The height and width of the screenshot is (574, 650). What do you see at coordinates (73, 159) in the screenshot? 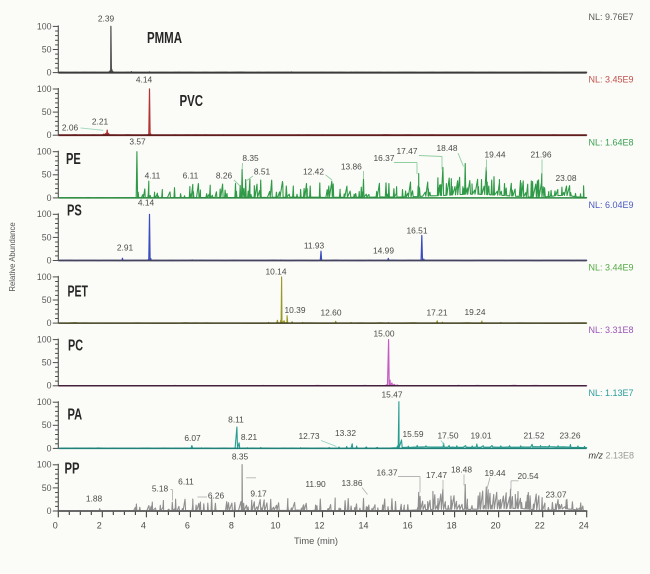
I see `svg-text: PE` at bounding box center [73, 159].